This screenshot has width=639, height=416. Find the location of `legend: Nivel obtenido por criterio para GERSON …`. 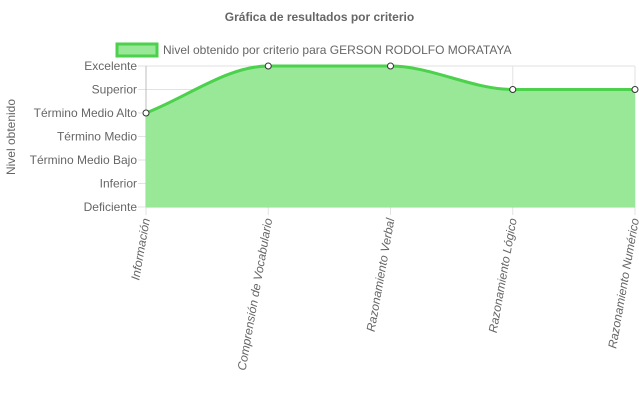

legend: Nivel obtenido por criterio para GERSON … is located at coordinates (313, 50).